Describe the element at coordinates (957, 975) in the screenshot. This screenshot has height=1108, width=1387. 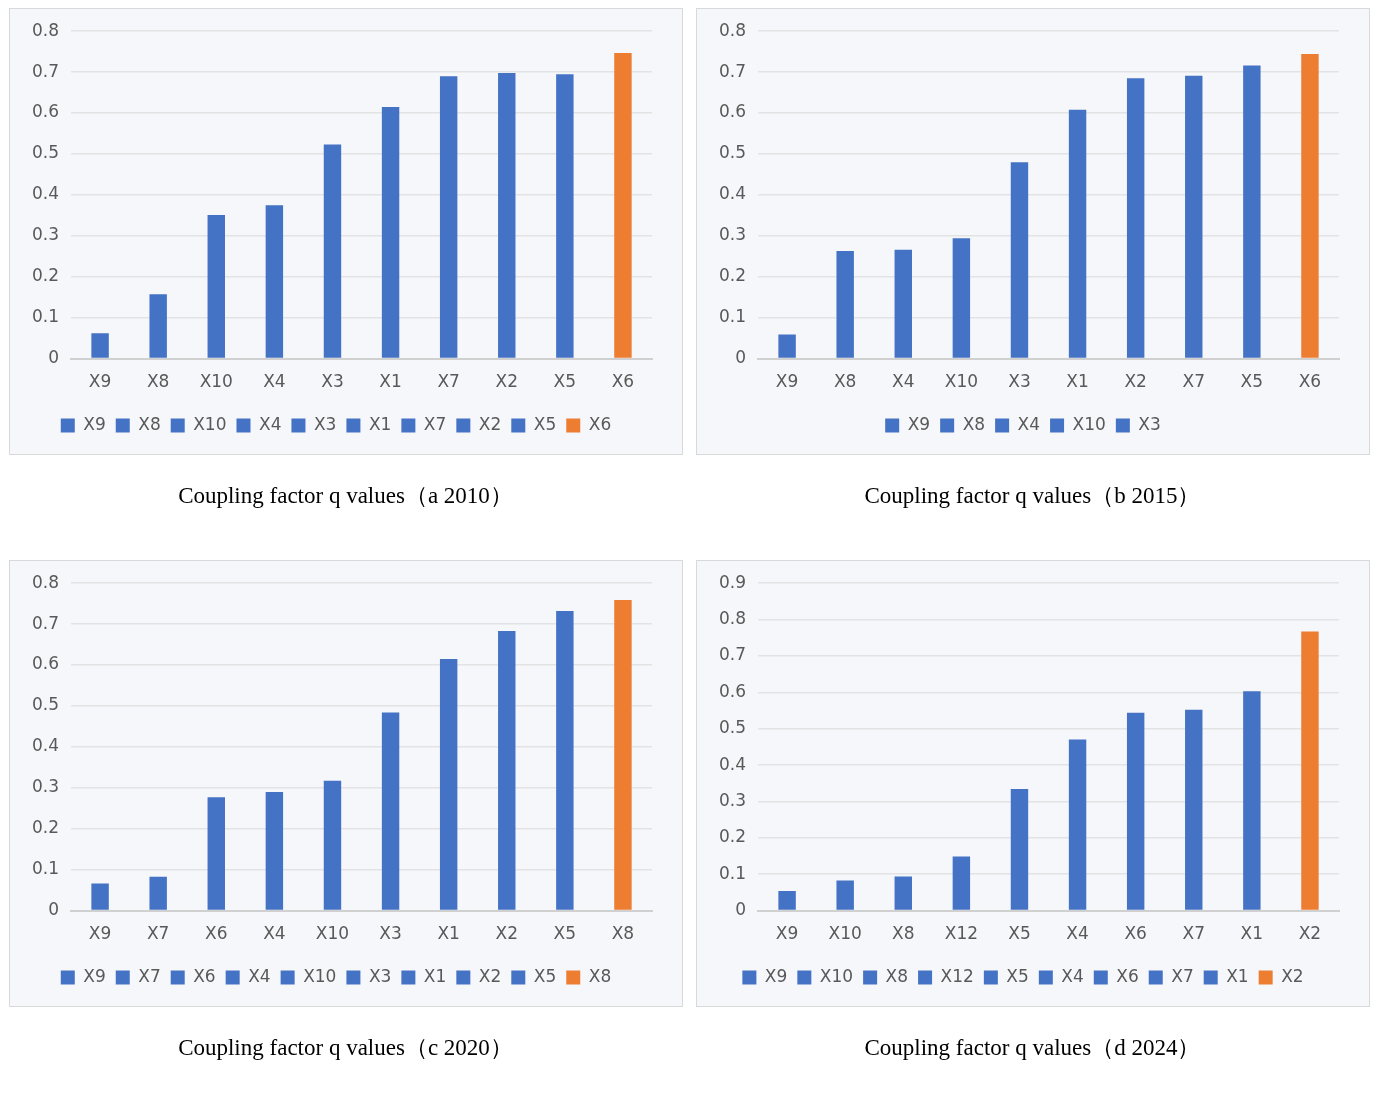
I see `legend-label: X12` at that location.